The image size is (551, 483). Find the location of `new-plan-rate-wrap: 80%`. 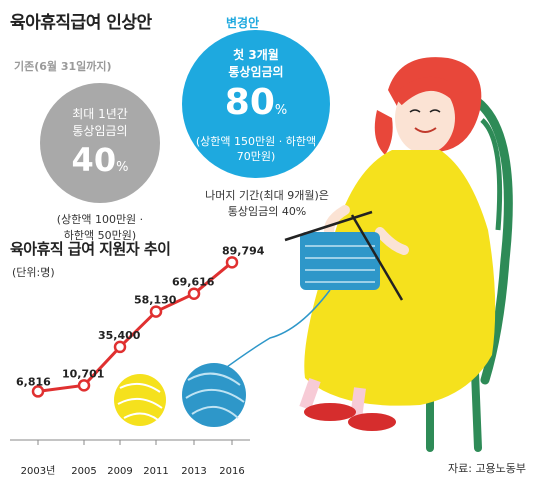

new-plan-rate-wrap: 80% is located at coordinates (256, 107).